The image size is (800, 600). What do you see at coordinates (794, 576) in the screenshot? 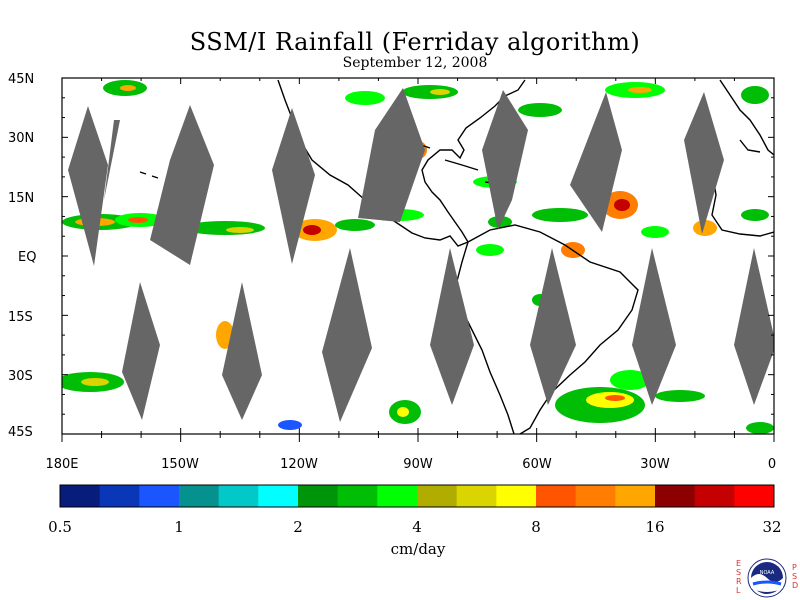
I see `logo-letter-s2: S` at bounding box center [794, 576].